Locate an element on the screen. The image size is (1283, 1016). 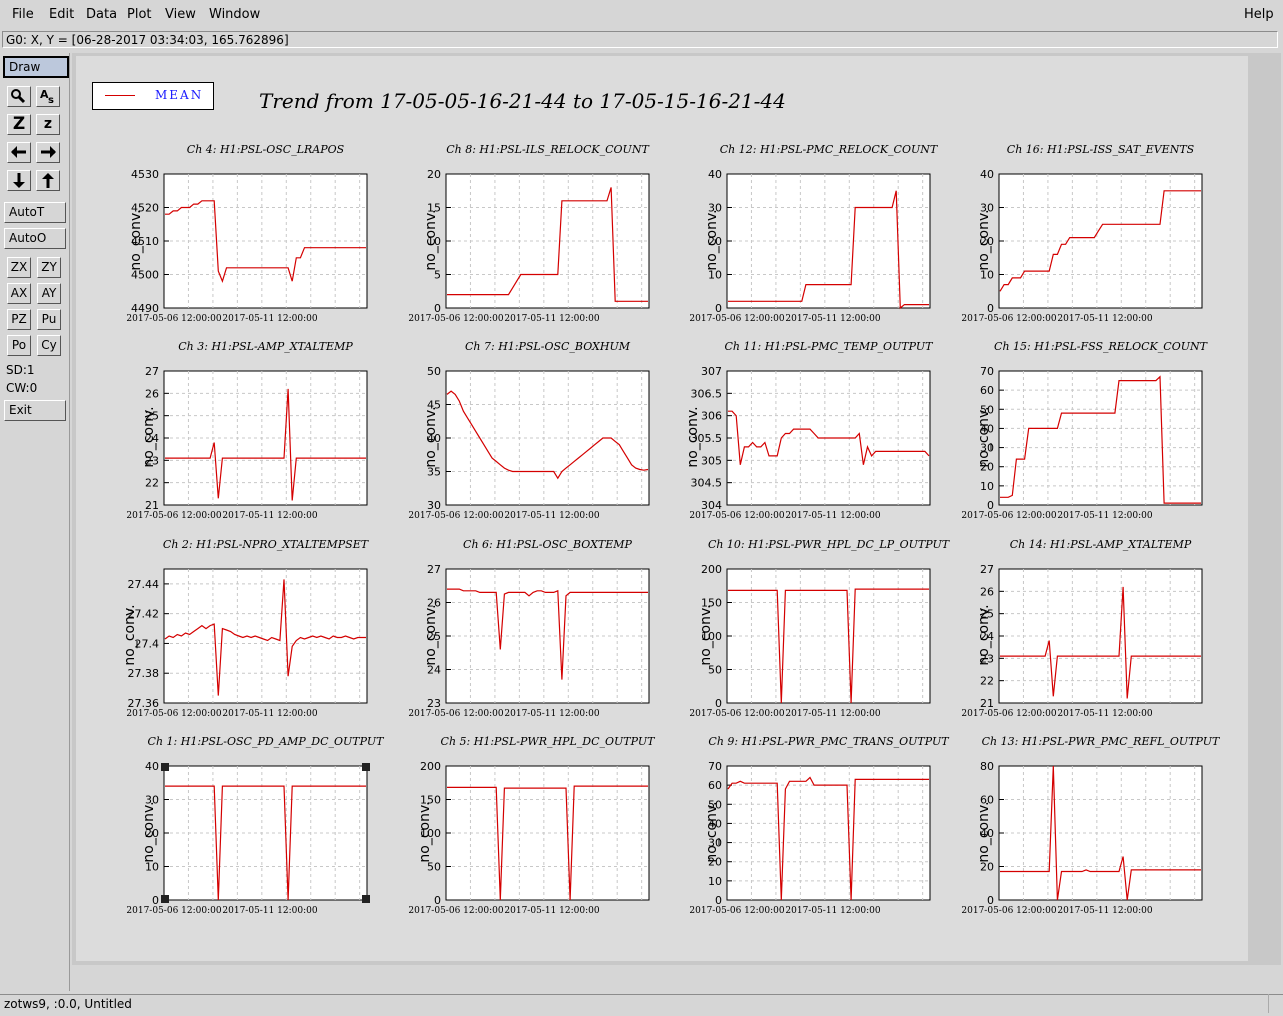
chart-title: Ch 2: H1:PSL-NPRO_XTALTEMPSET is located at coordinates (265, 544).